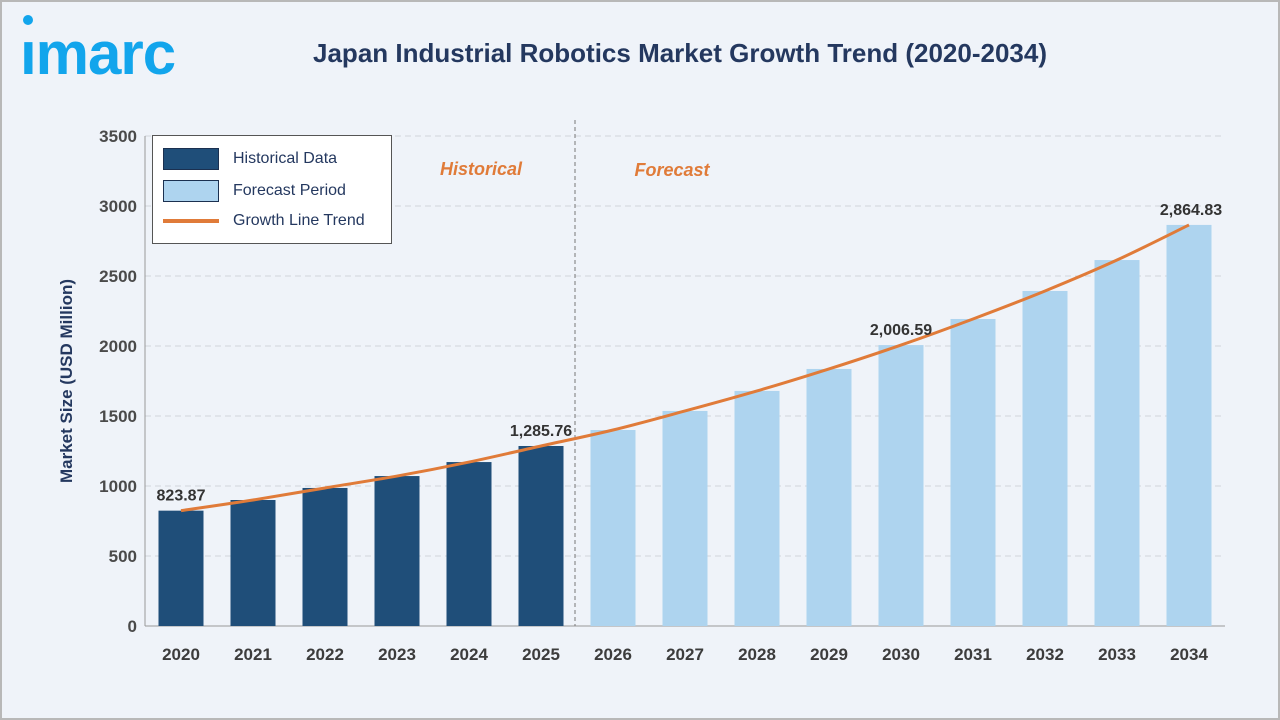 The height and width of the screenshot is (720, 1280). What do you see at coordinates (901, 330) in the screenshot?
I see `data-label: 2,006.59` at bounding box center [901, 330].